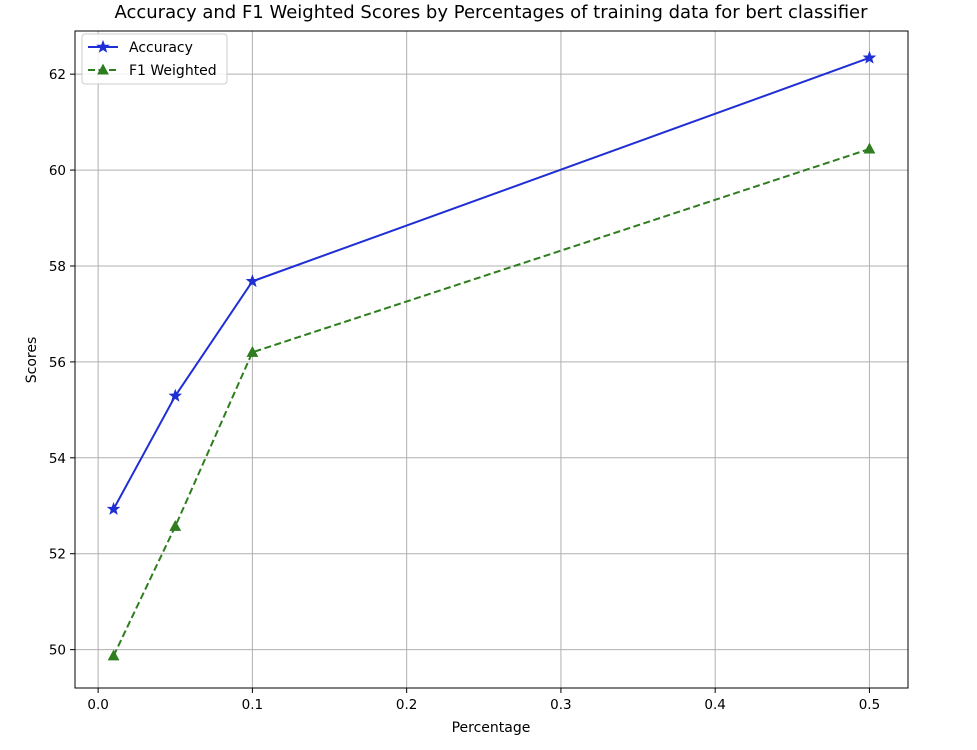 The image size is (977, 750). Describe the element at coordinates (32, 360) in the screenshot. I see `y-axis-label: Scores` at that location.